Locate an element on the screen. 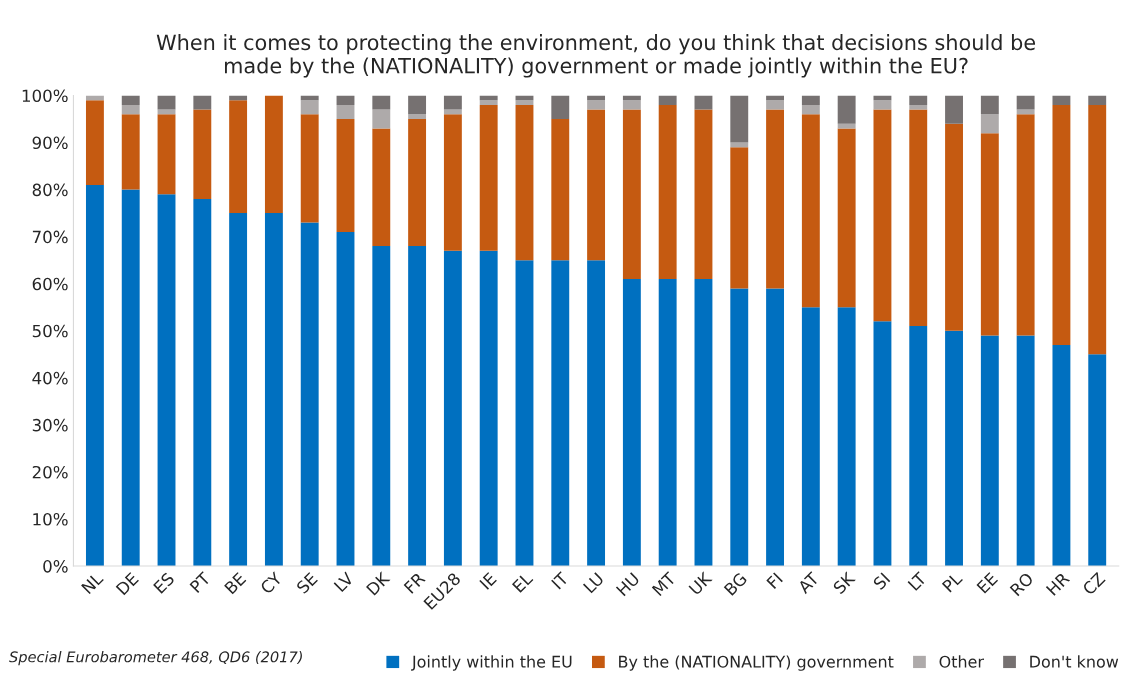  x-tick-label: EE is located at coordinates (987, 583).